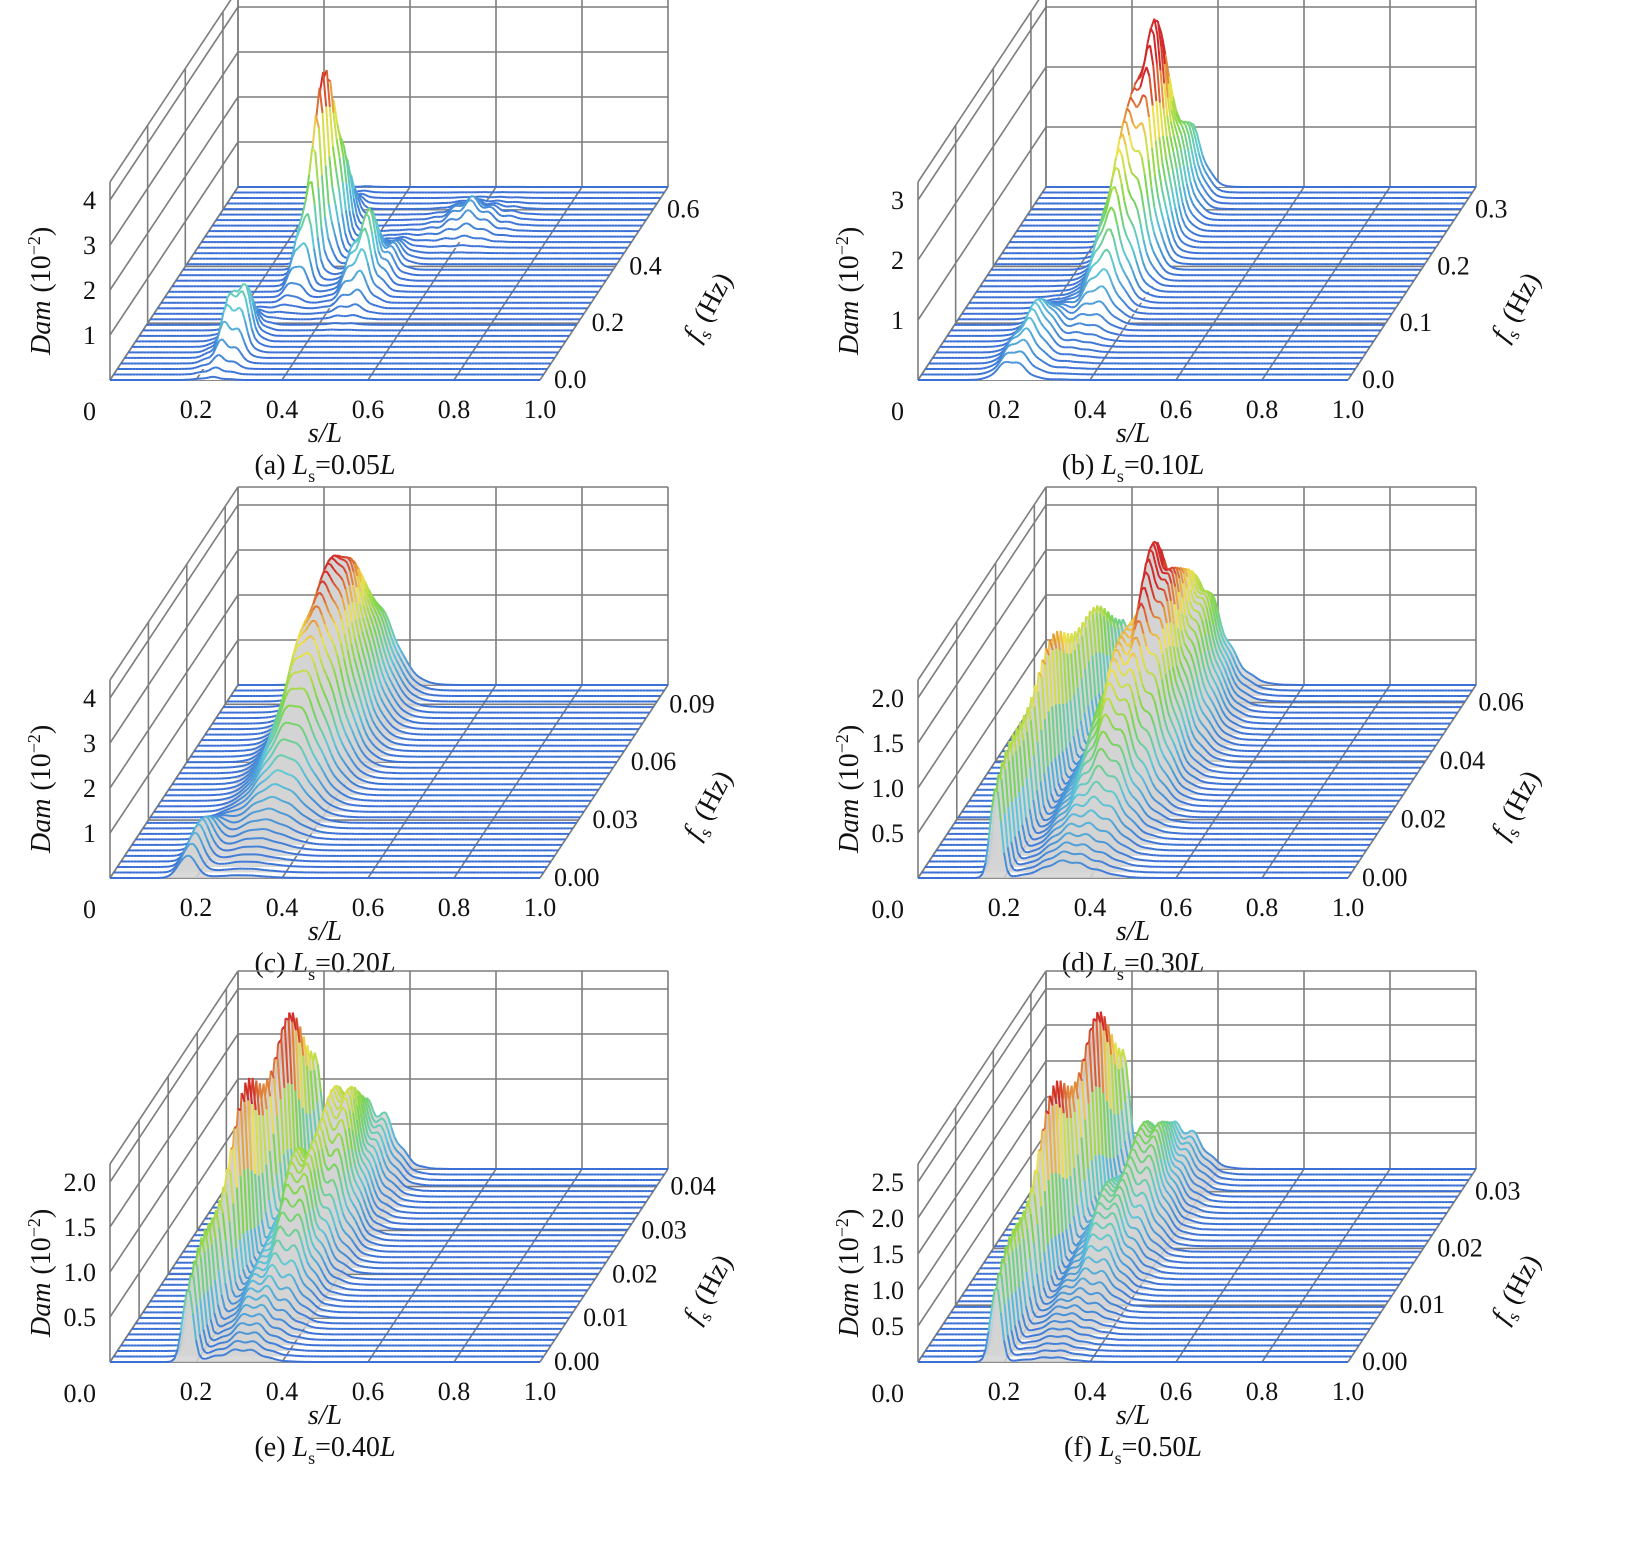 This screenshot has height=1555, width=1644. I want to click on grid-back-wall, so click(453, 93).